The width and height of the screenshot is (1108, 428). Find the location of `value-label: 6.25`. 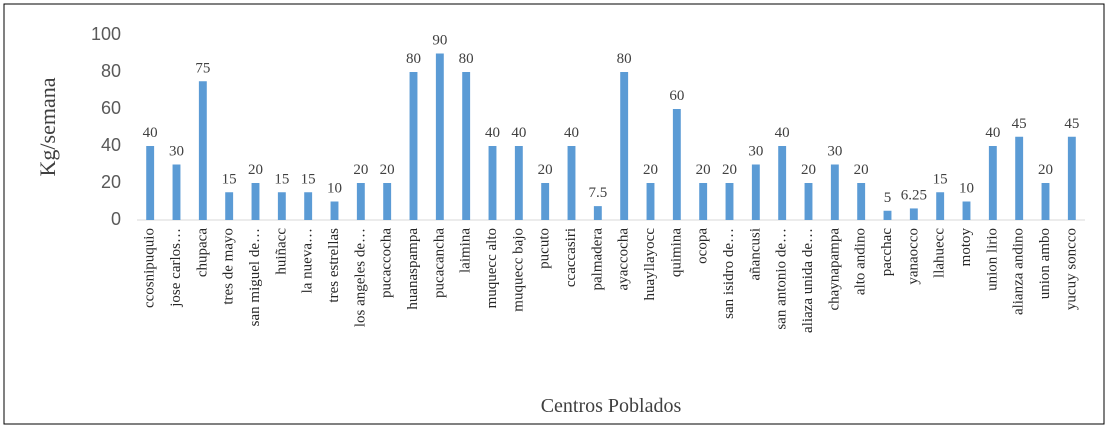

value-label: 6.25 is located at coordinates (914, 195).